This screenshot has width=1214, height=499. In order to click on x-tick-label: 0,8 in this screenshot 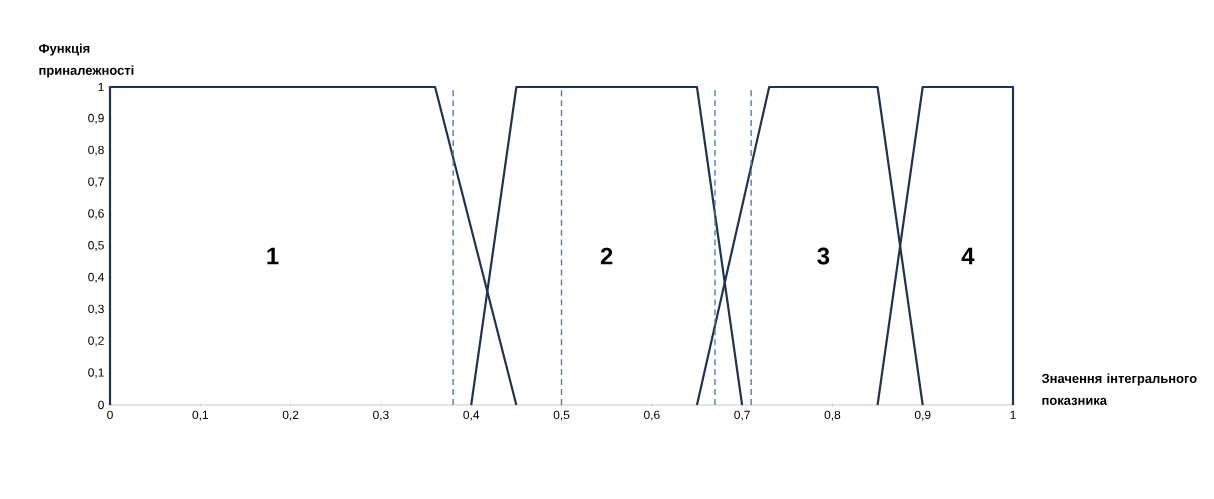, I will do `click(832, 415)`.